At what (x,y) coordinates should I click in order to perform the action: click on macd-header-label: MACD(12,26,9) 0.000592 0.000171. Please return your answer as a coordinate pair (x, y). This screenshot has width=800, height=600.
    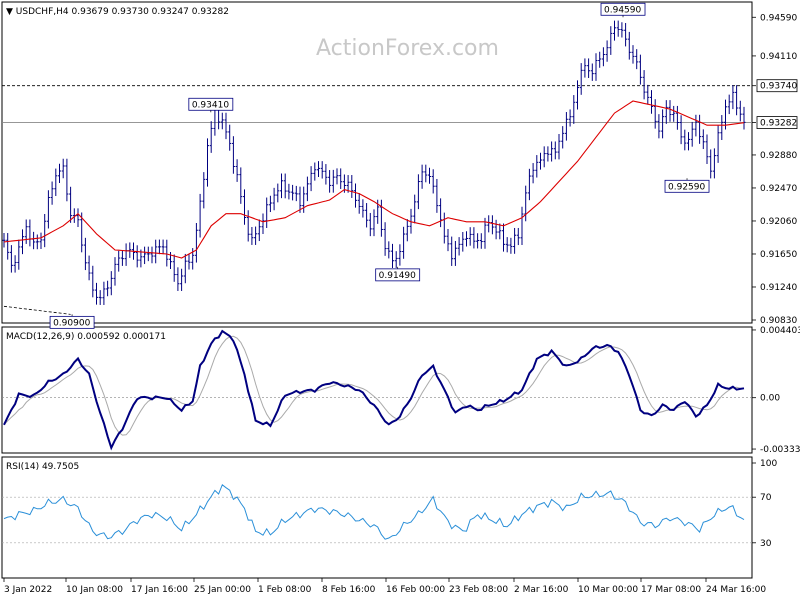
    Looking at the image, I should click on (86, 337).